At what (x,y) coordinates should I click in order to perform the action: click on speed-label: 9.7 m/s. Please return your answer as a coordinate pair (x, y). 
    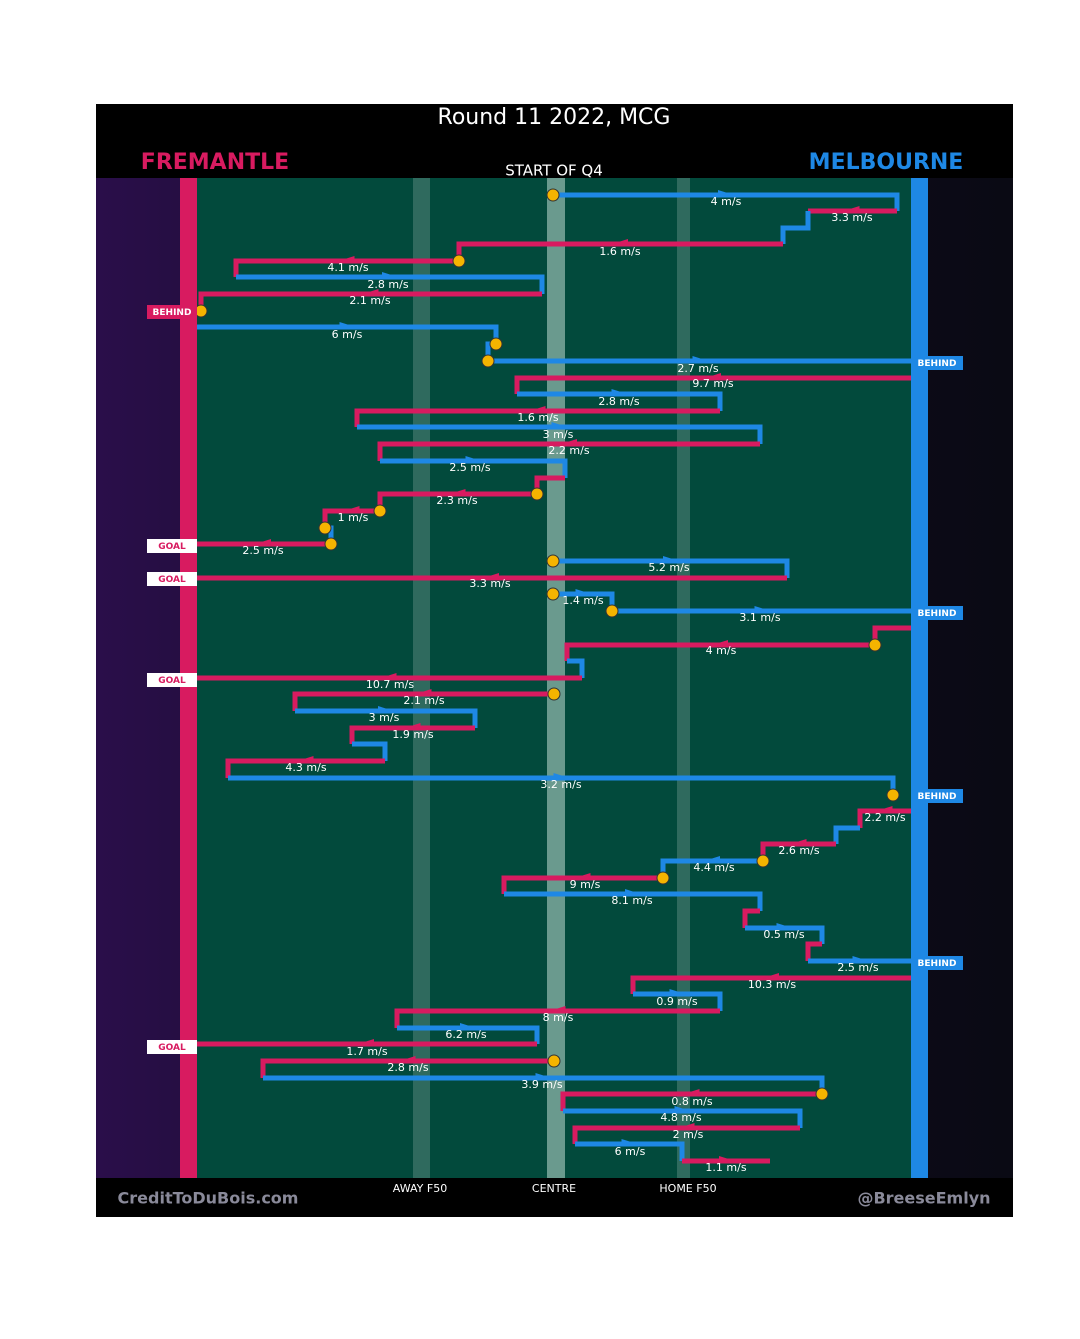
    Looking at the image, I should click on (712, 383).